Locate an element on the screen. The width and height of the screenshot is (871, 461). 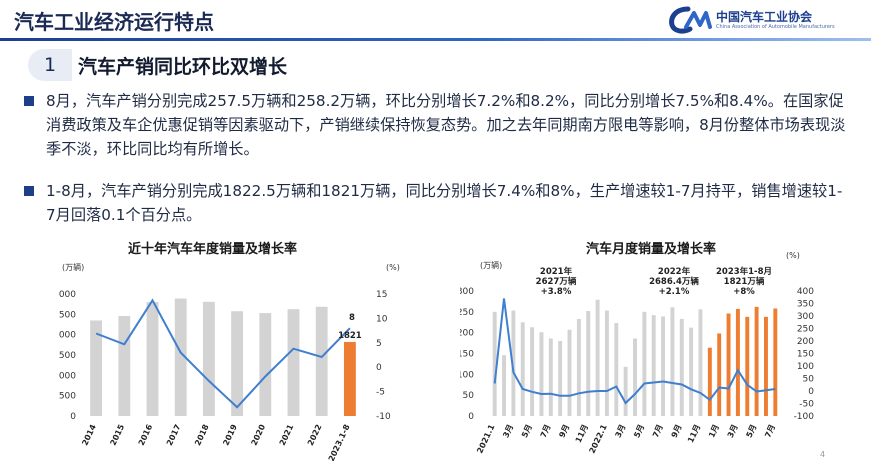
bar-2019 is located at coordinates (237, 363).